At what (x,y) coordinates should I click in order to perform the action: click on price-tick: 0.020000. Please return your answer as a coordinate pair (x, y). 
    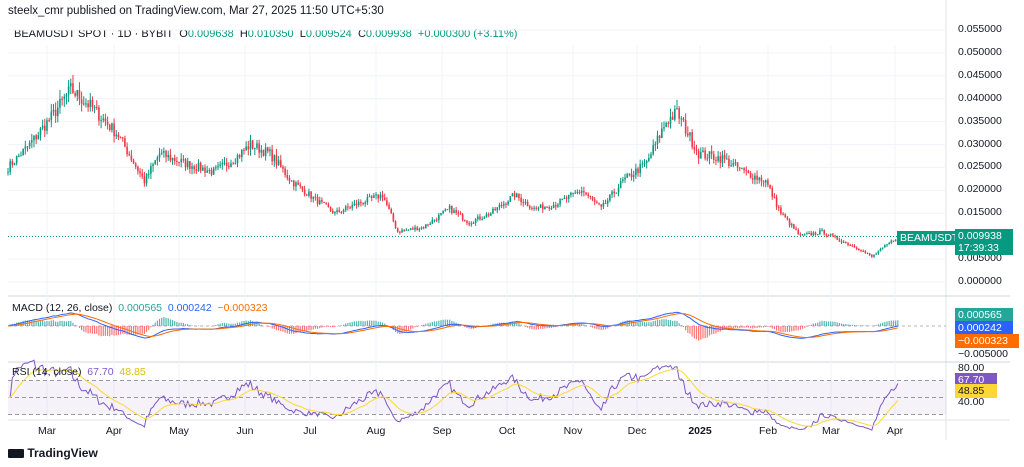
    Looking at the image, I should click on (980, 189).